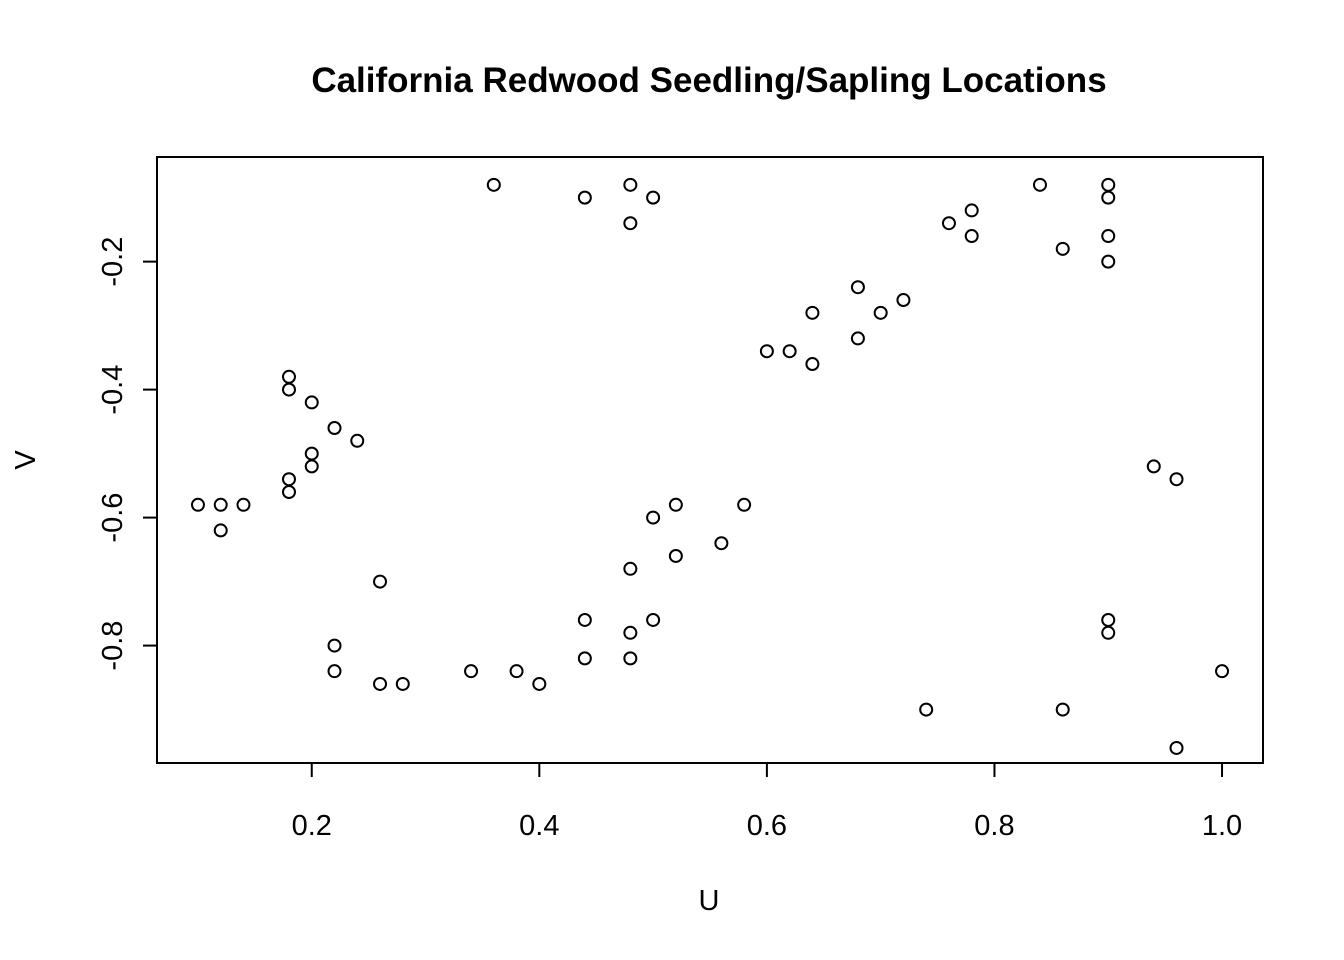 This screenshot has width=1344, height=960. Describe the element at coordinates (312, 826) in the screenshot. I see `x-tick-label: 0.2` at that location.